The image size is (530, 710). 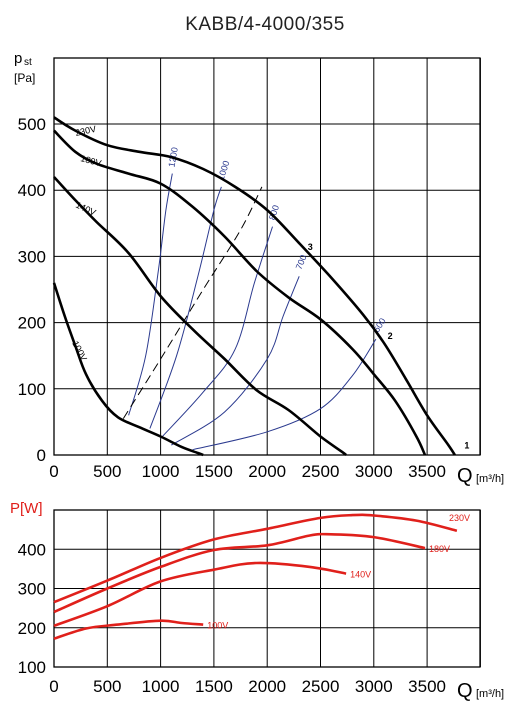 I want to click on dashed-line, so click(x=192, y=302).